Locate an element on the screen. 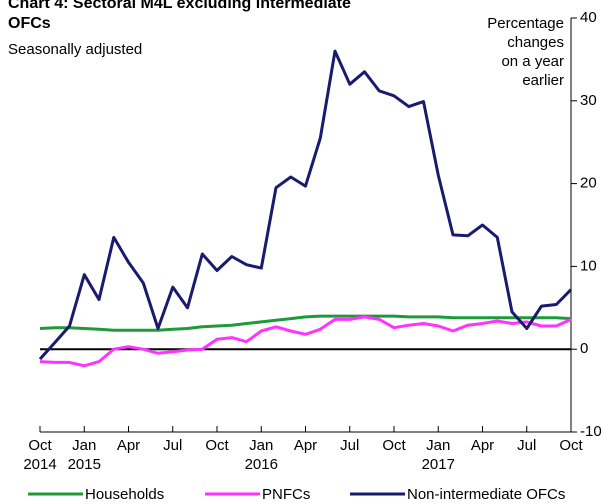 The height and width of the screenshot is (504, 616). x-year-label: 2017 is located at coordinates (438, 464).